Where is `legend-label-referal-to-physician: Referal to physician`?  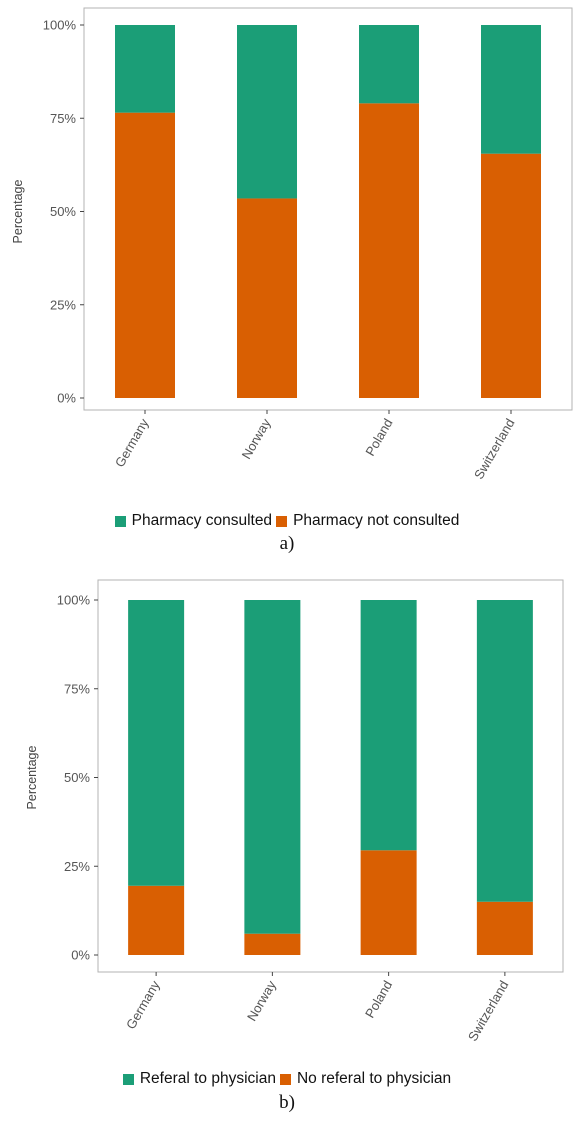 legend-label-referal-to-physician: Referal to physician is located at coordinates (207, 1078).